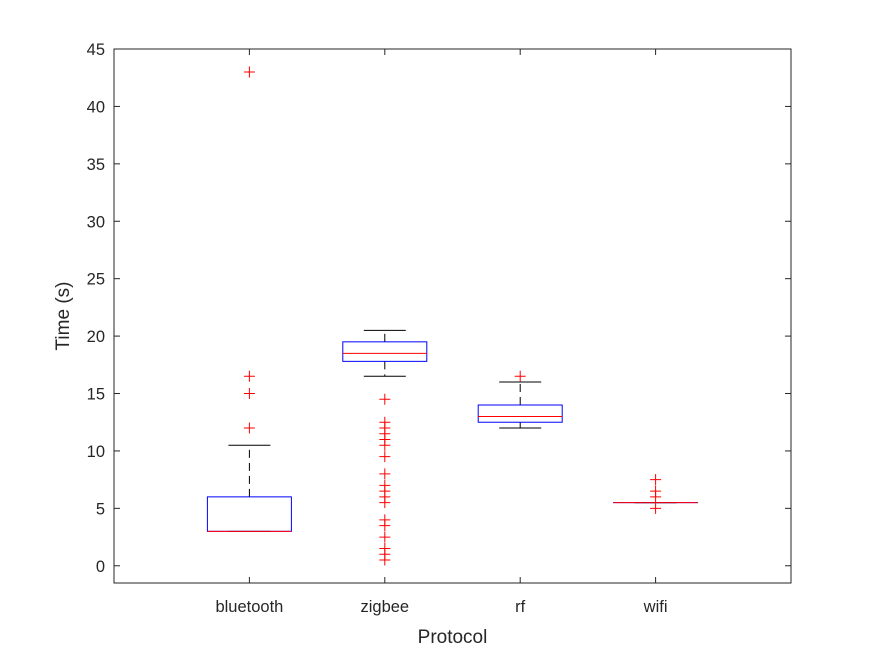  I want to click on y-tick-label: 40, so click(96, 107).